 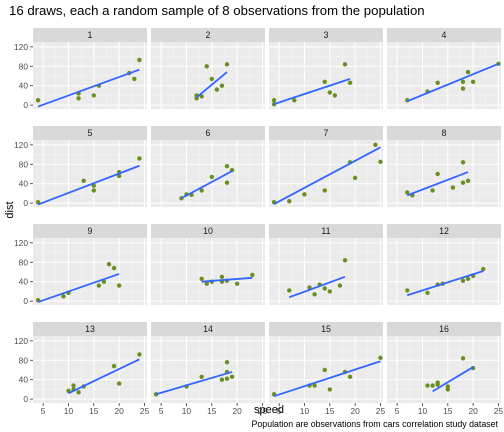 I want to click on facet-panel: 1 0 40 80 120, so click(x=80, y=69).